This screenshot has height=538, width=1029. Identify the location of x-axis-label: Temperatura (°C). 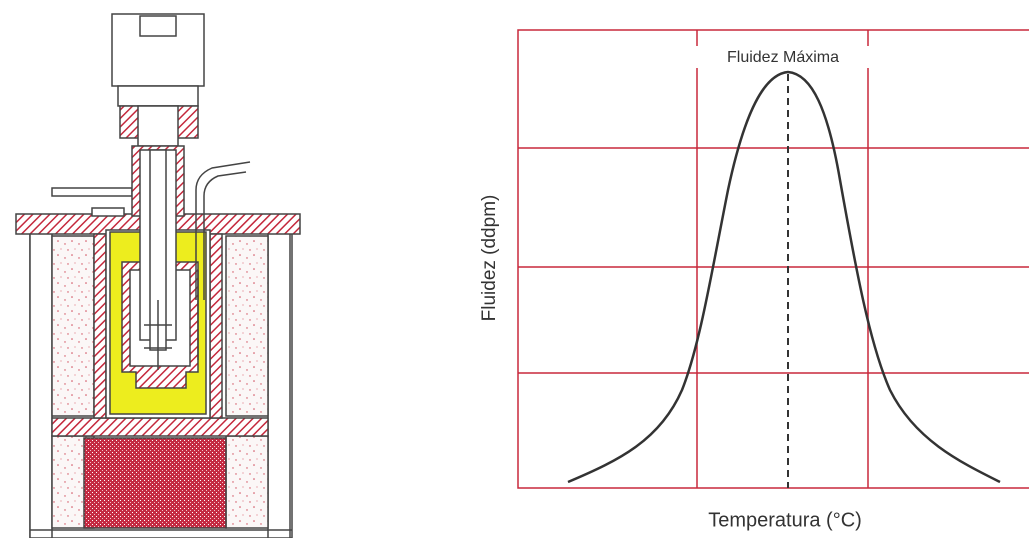
(785, 520).